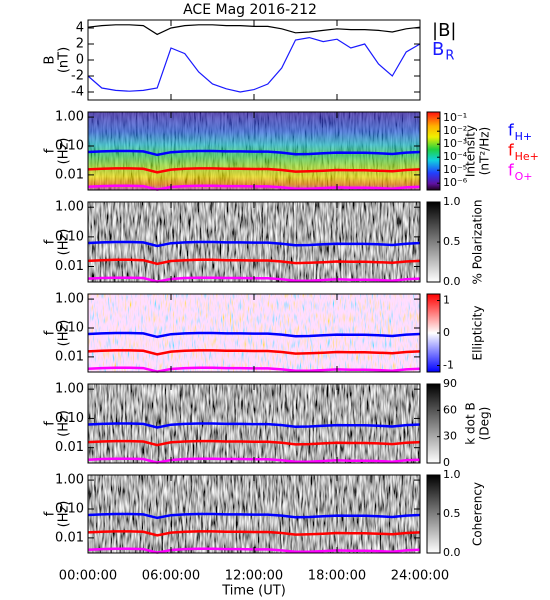  What do you see at coordinates (80, 60) in the screenshot?
I see `y-tick-label: 0` at bounding box center [80, 60].